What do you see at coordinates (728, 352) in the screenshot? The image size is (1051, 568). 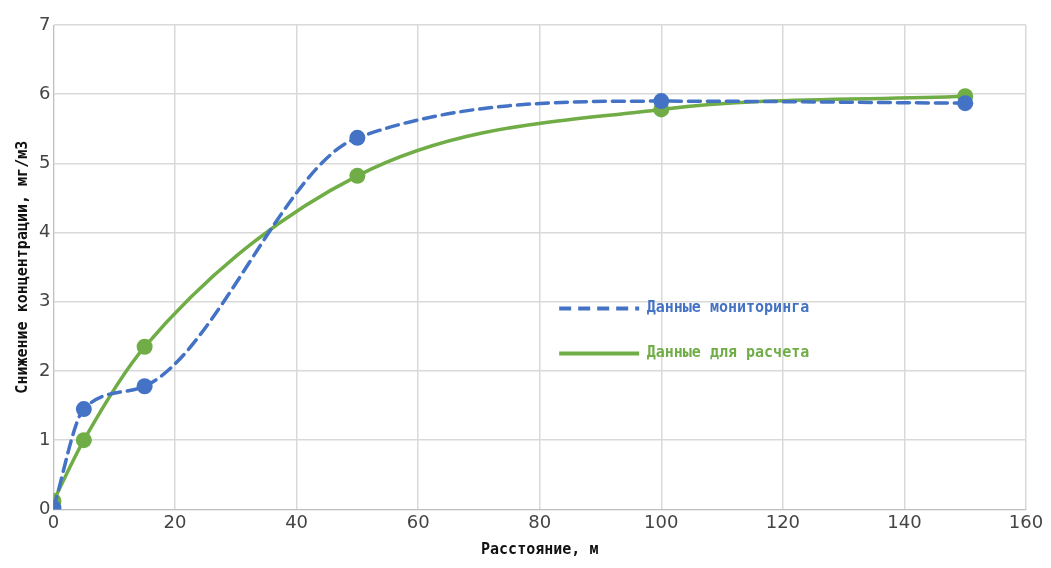 I see `text: Данные для расчета` at bounding box center [728, 352].